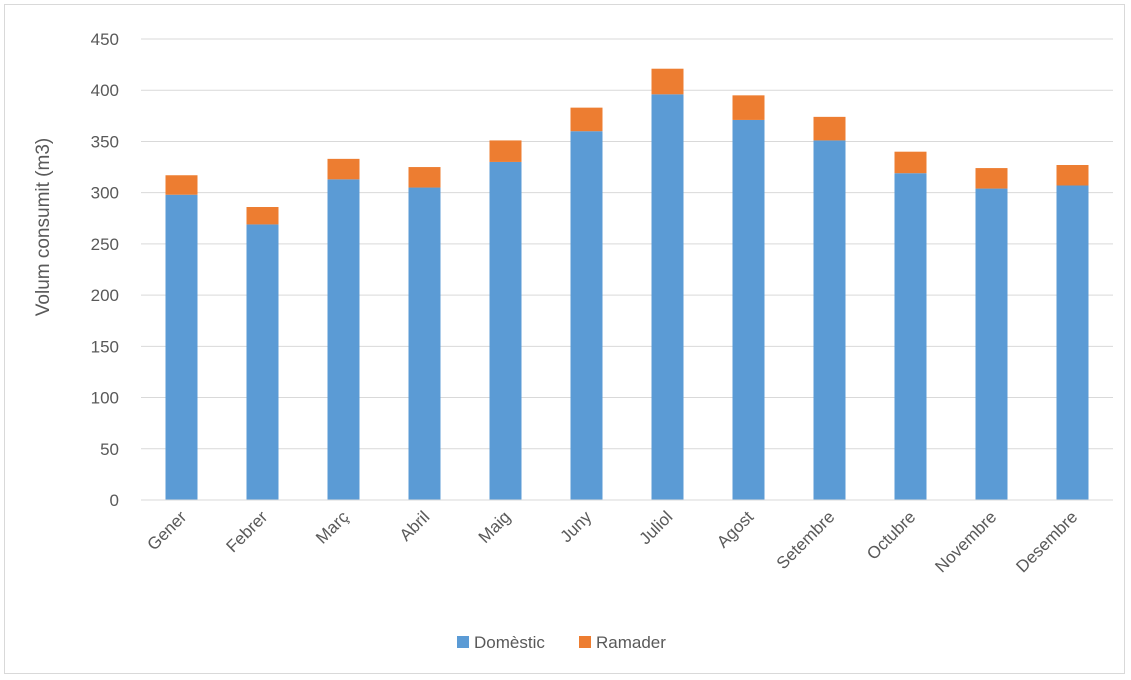 The width and height of the screenshot is (1131, 680). I want to click on bar-dom-stic-juny, so click(586, 315).